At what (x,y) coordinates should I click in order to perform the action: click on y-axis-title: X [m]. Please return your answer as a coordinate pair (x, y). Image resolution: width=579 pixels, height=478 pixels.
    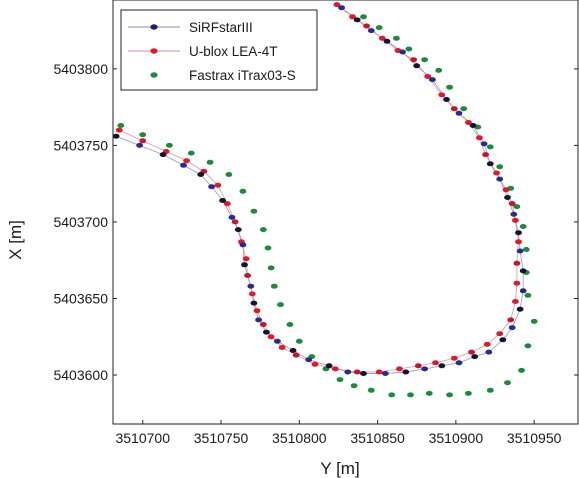
    Looking at the image, I should click on (15, 240).